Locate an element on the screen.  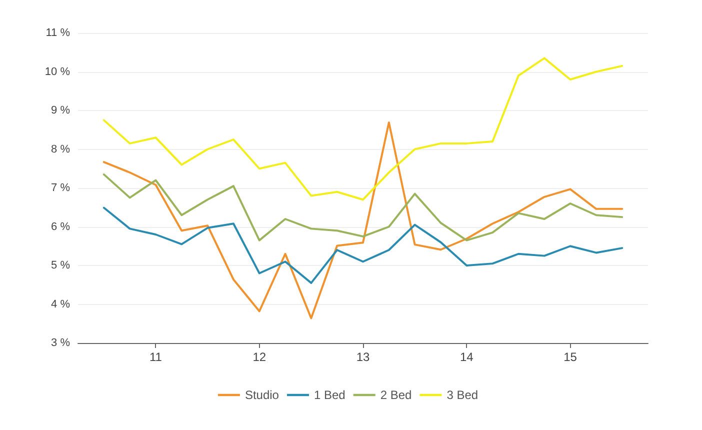
y-tick-label: 7 % is located at coordinates (60, 188).